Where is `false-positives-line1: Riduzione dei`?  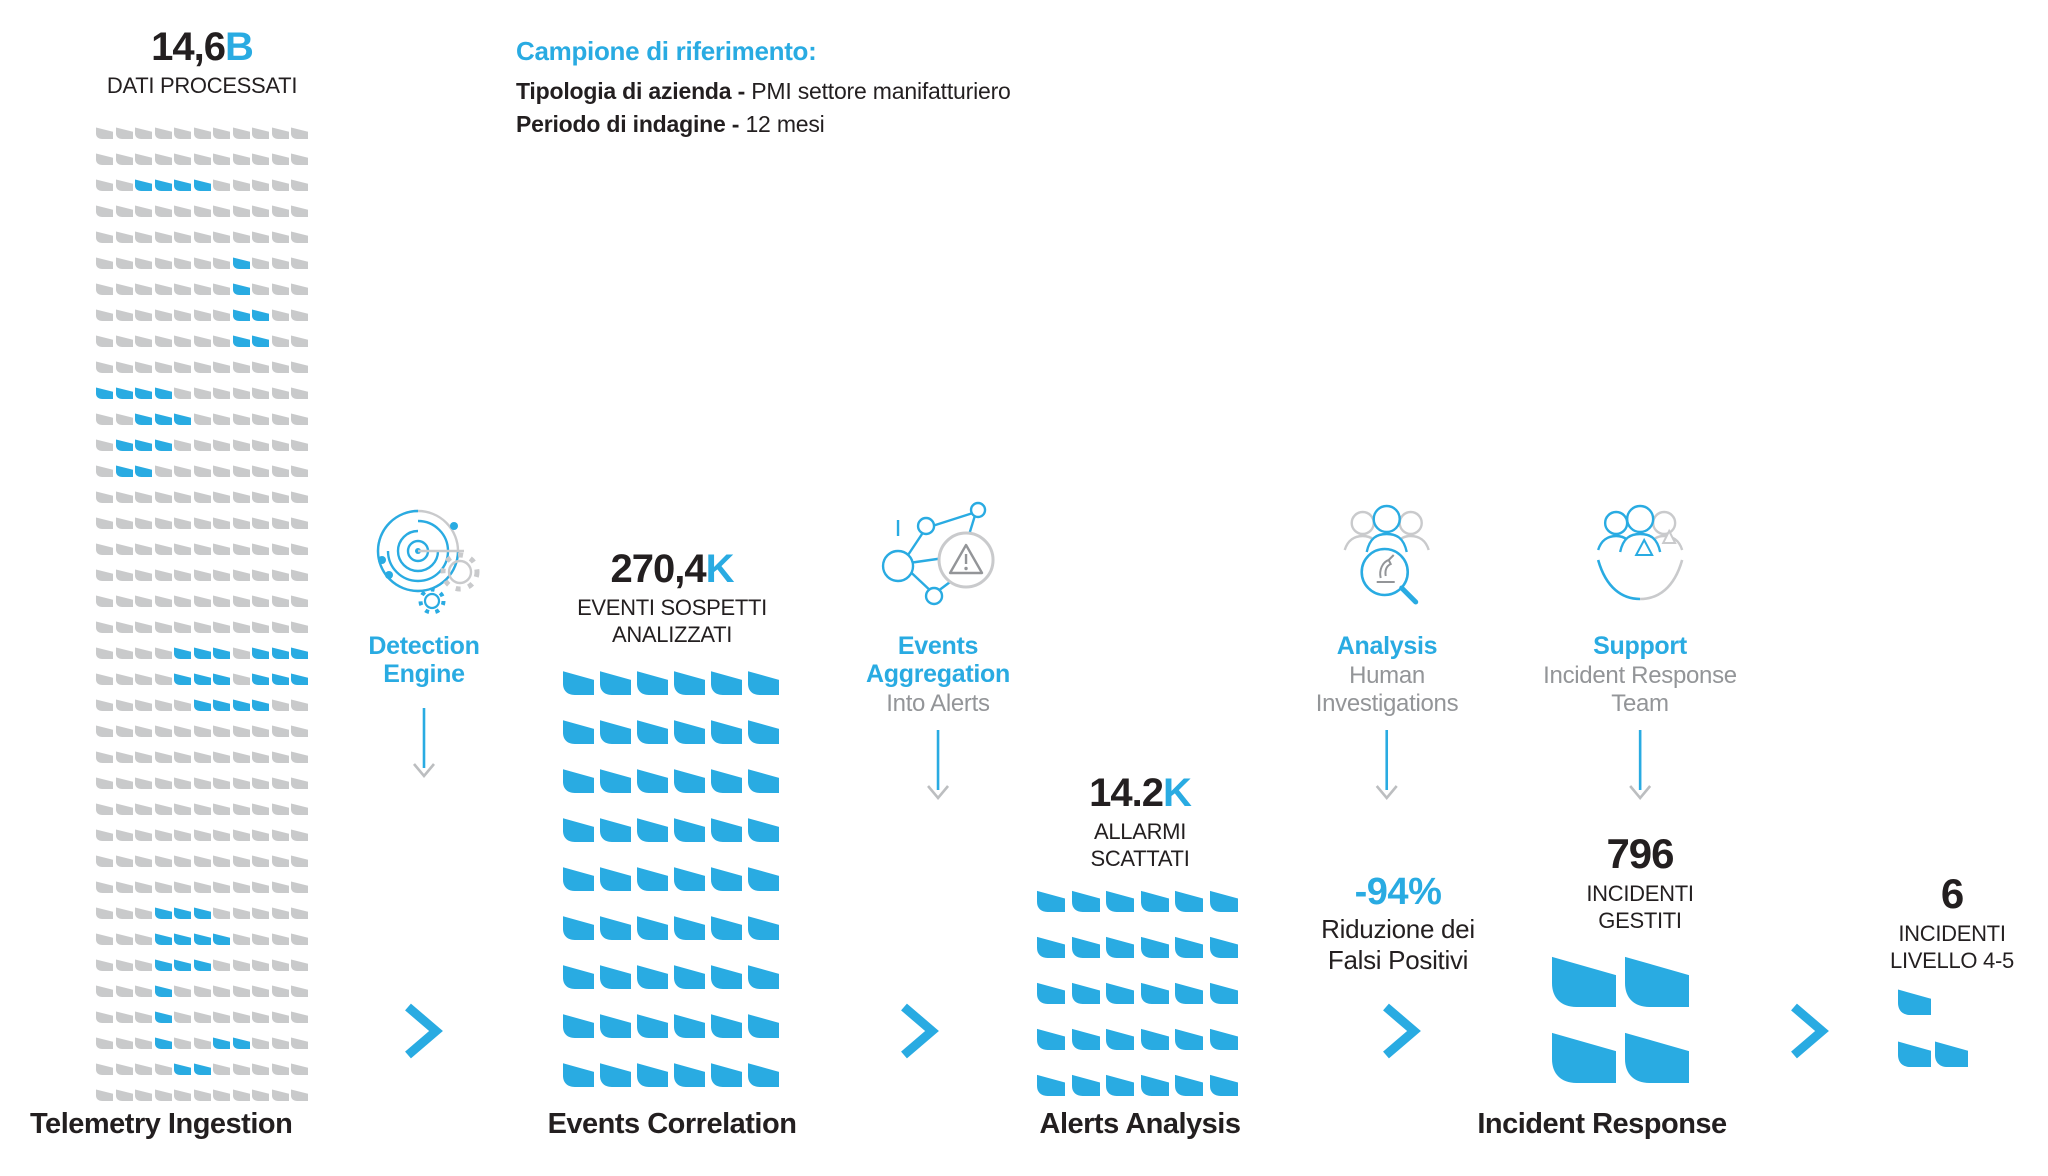
false-positives-line1: Riduzione dei is located at coordinates (1398, 928).